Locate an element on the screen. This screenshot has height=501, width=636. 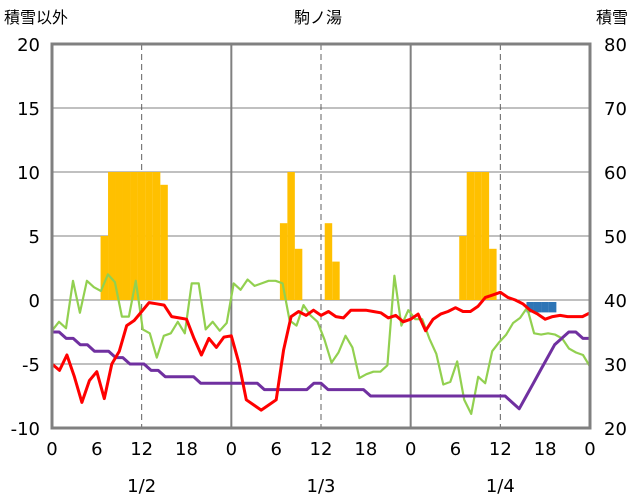
snow_depth-line is located at coordinates (321, 370).